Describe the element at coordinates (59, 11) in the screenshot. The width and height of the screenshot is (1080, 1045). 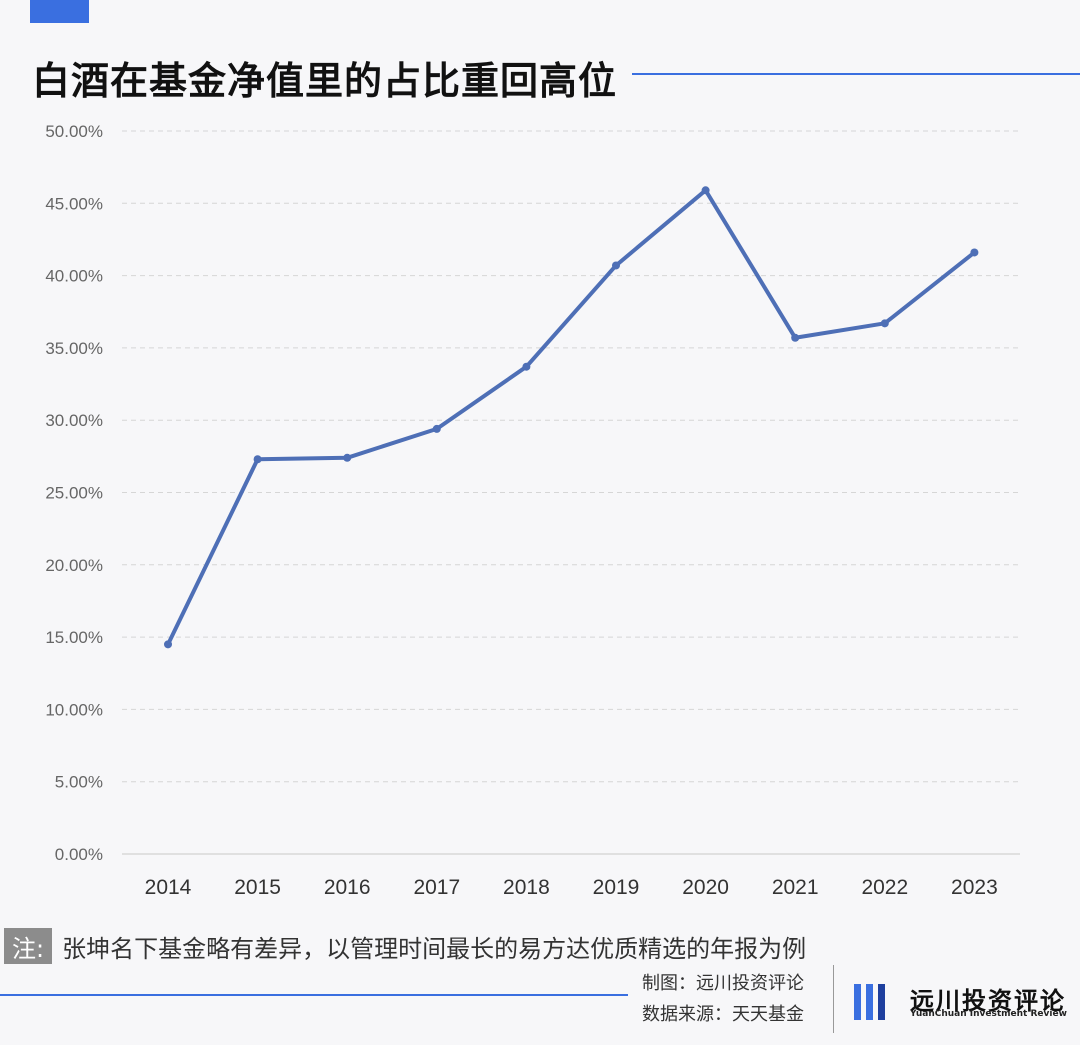
I see `header-accent-bar` at that location.